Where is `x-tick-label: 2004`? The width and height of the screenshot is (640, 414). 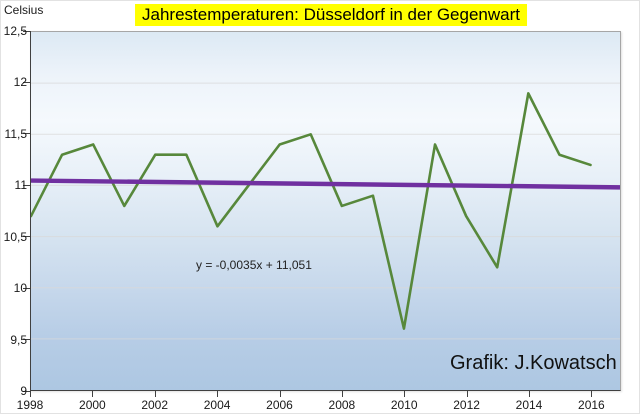 x-tick-label: 2004 is located at coordinates (217, 405).